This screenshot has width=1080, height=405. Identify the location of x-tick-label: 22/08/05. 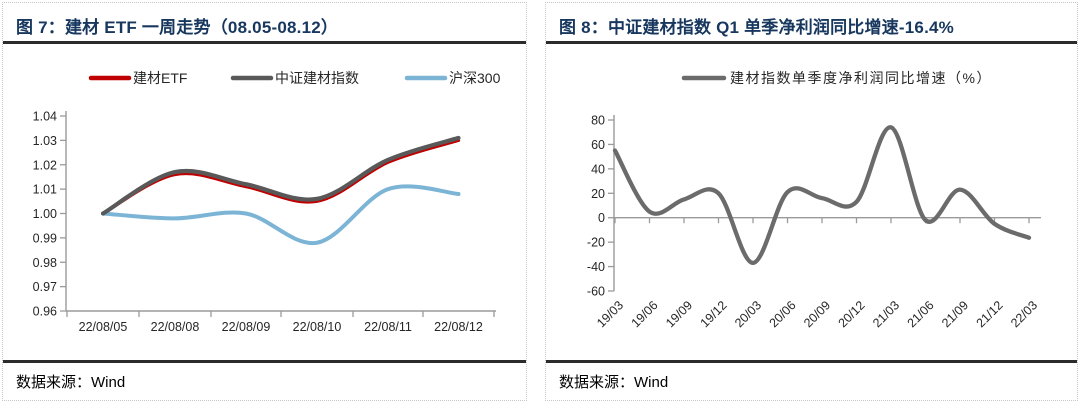
(103, 327).